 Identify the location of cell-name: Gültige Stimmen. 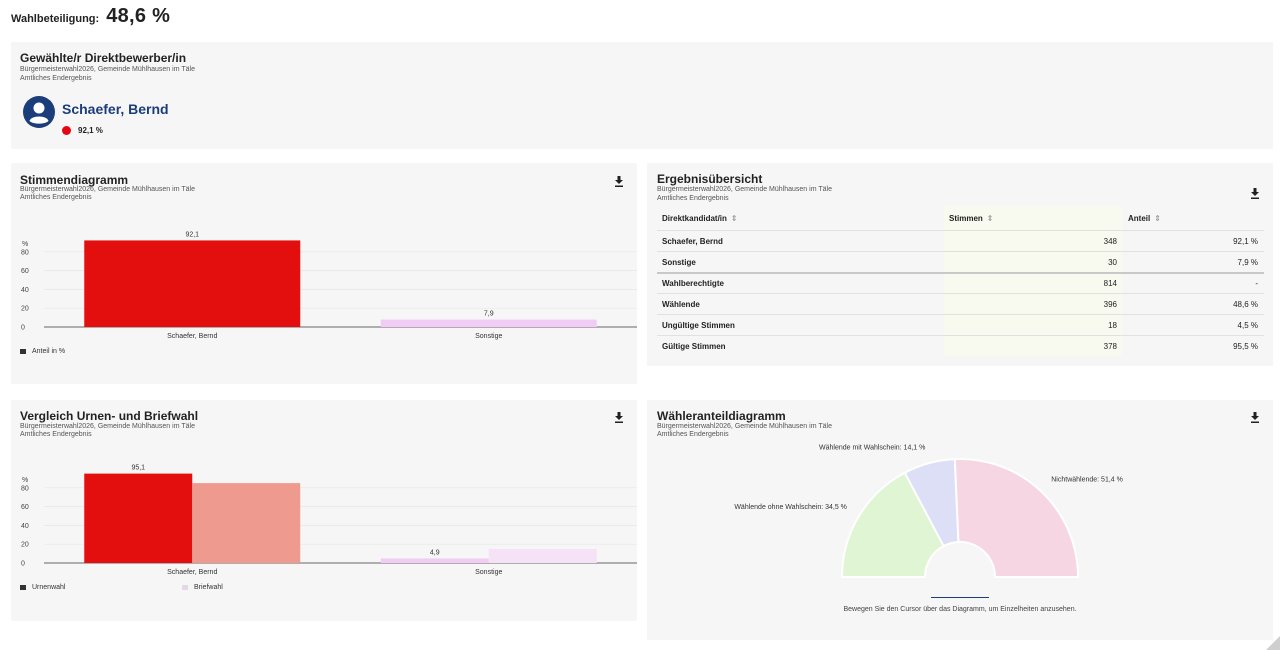
(694, 346).